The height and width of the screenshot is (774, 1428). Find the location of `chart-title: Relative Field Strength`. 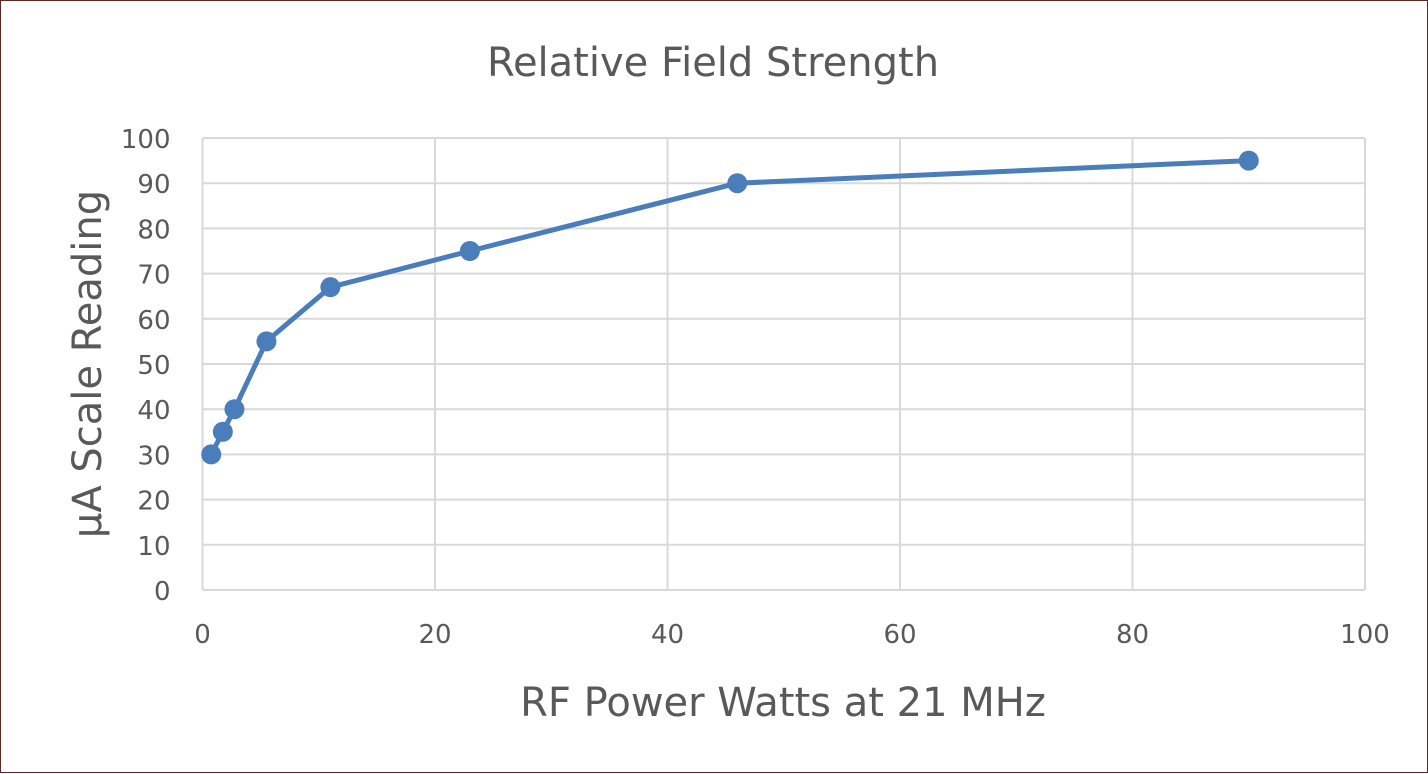

chart-title: Relative Field Strength is located at coordinates (713, 63).